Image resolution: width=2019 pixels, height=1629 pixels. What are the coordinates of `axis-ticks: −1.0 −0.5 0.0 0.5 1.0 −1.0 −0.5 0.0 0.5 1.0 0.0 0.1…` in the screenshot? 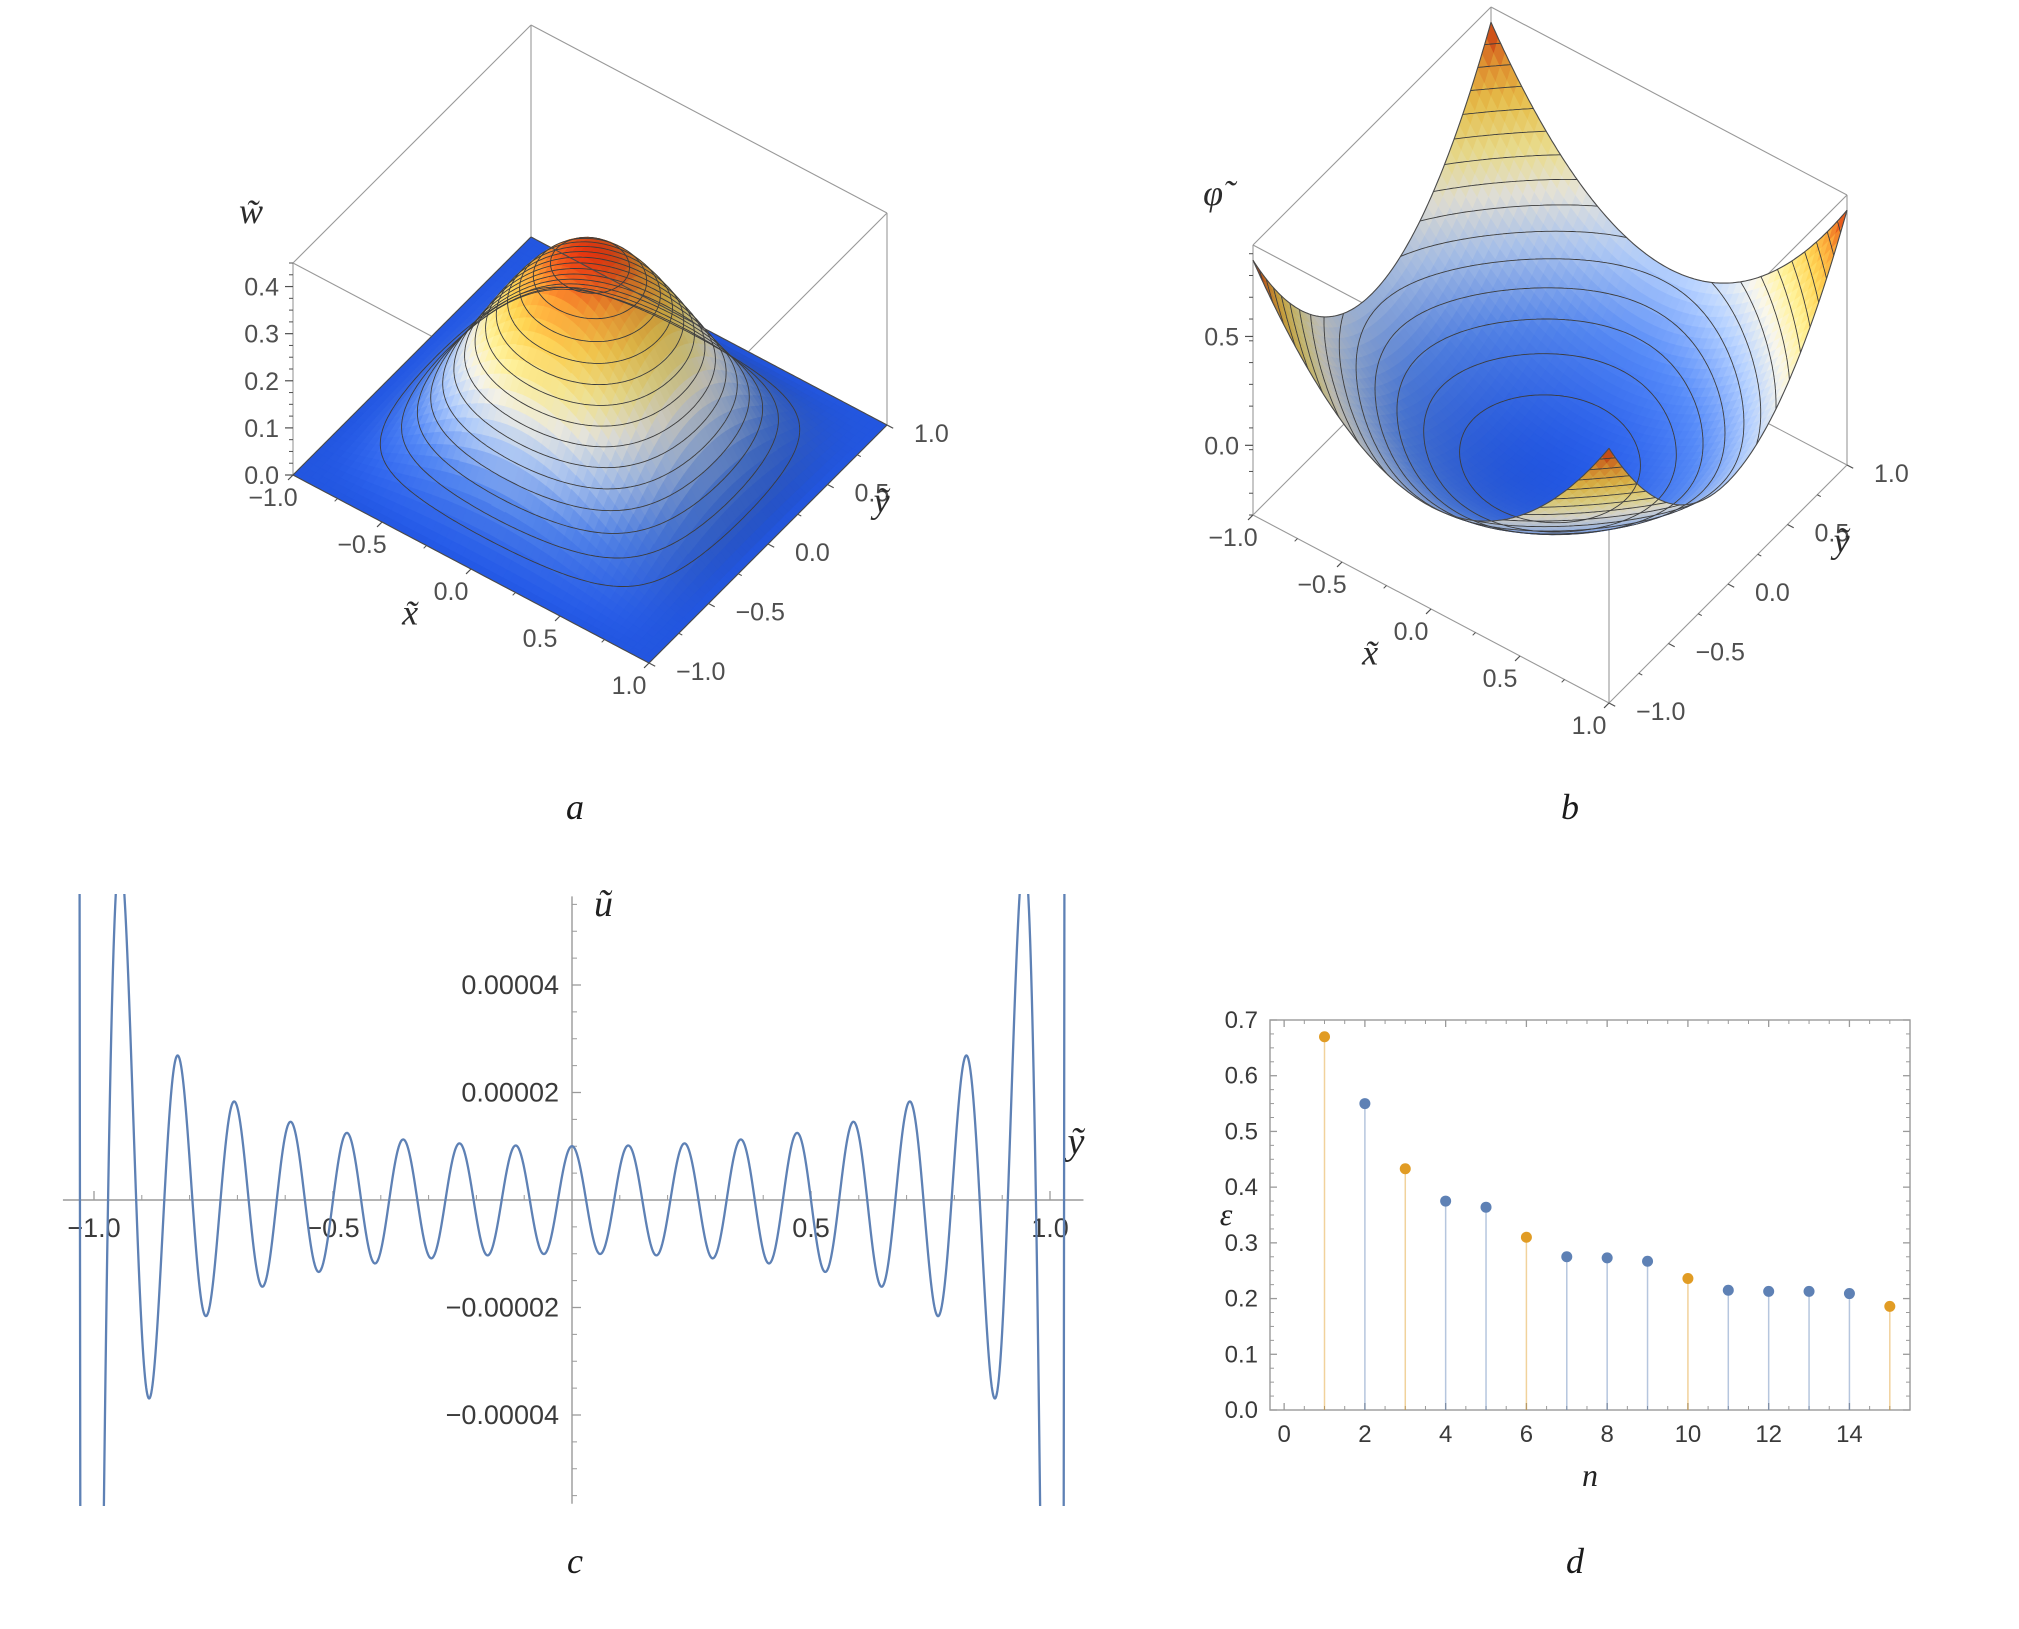 It's located at (596, 481).